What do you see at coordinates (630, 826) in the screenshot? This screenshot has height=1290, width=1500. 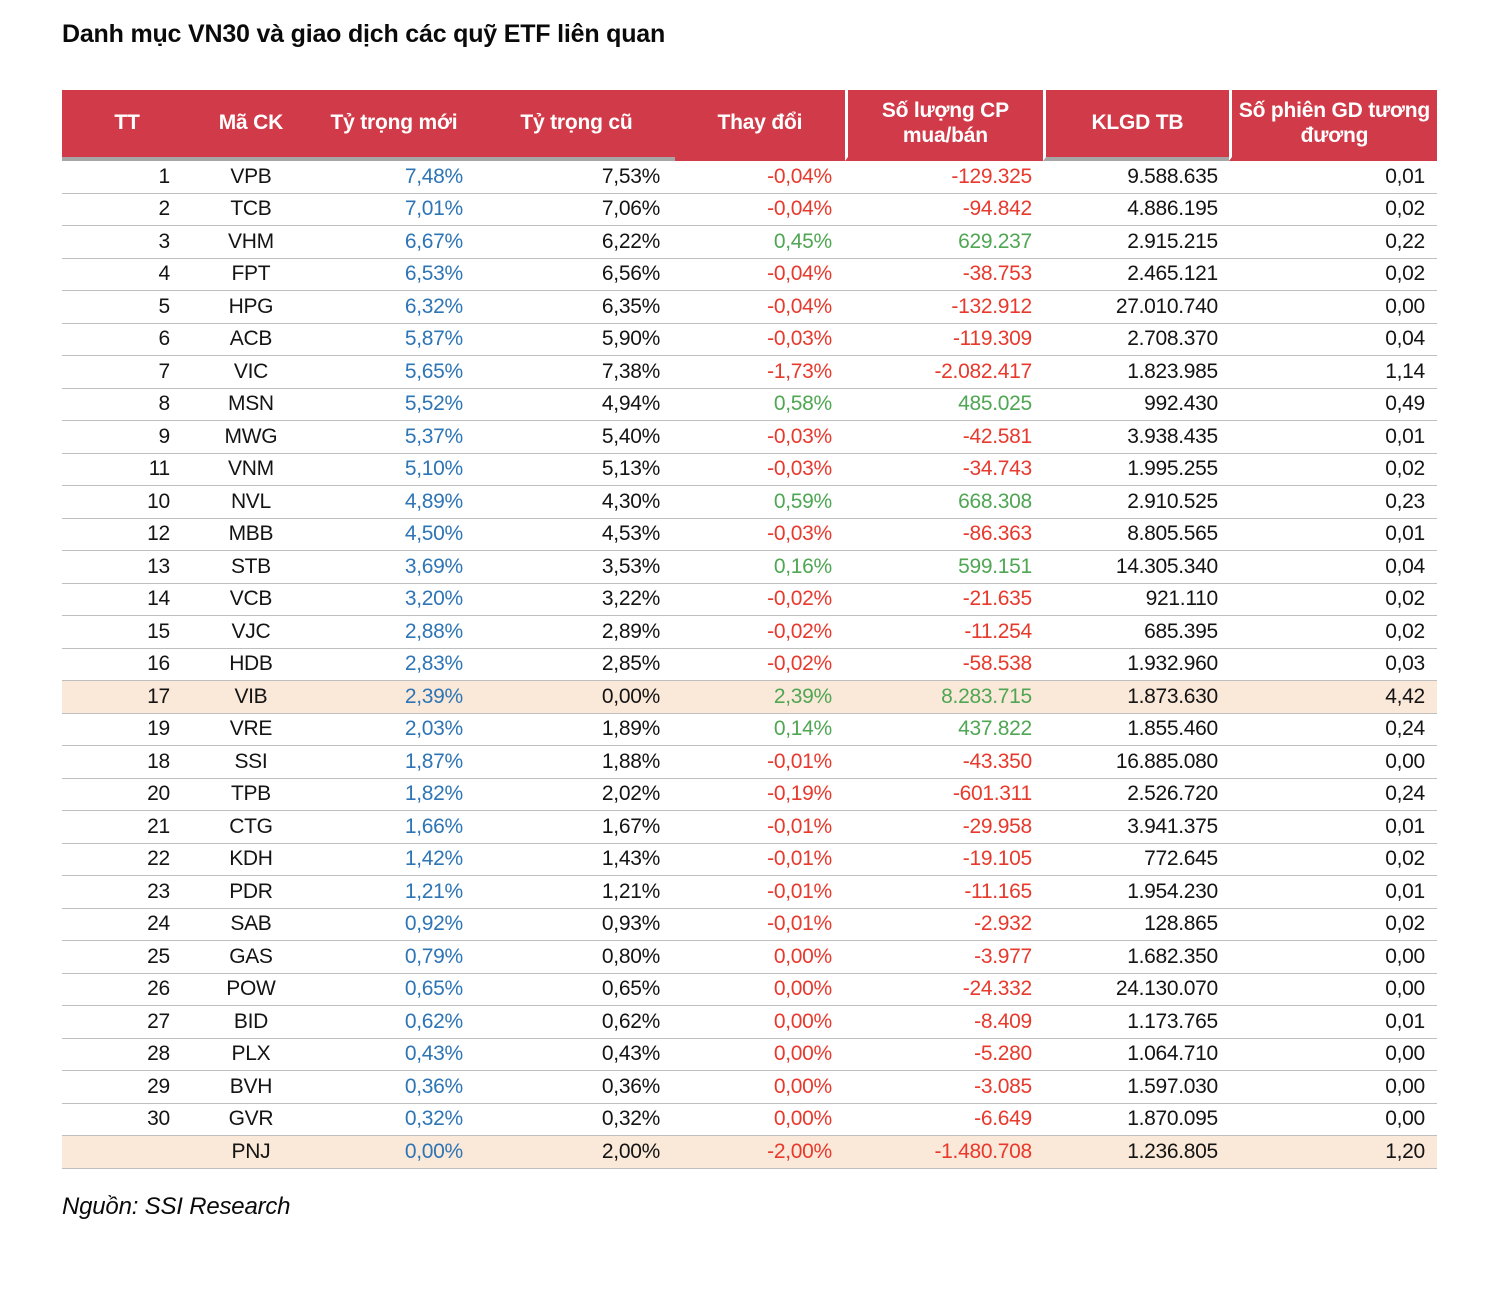 I see `cell-old: 1,67%` at bounding box center [630, 826].